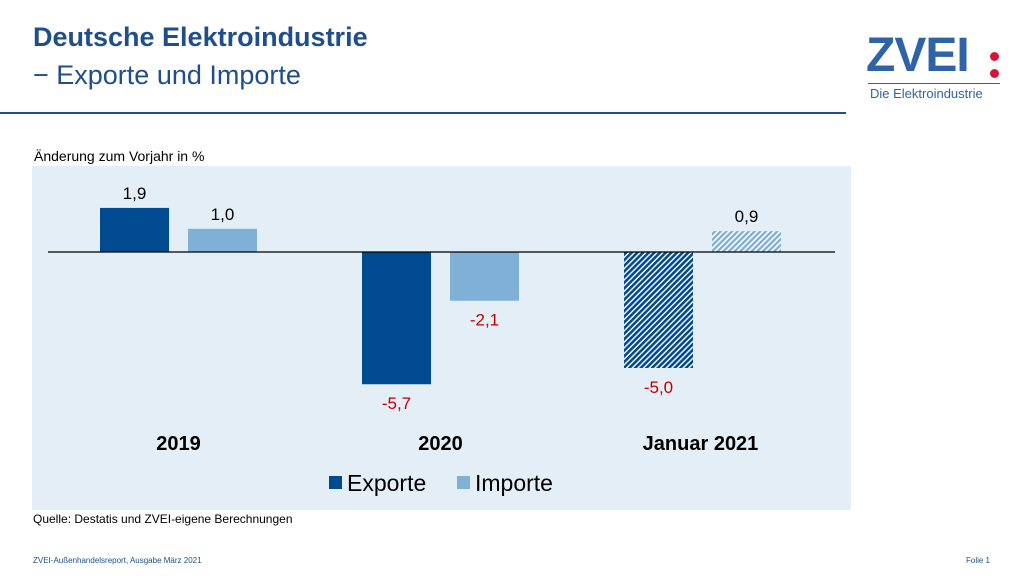 The width and height of the screenshot is (1024, 576). What do you see at coordinates (701, 444) in the screenshot?
I see `category-label: Januar 2021` at bounding box center [701, 444].